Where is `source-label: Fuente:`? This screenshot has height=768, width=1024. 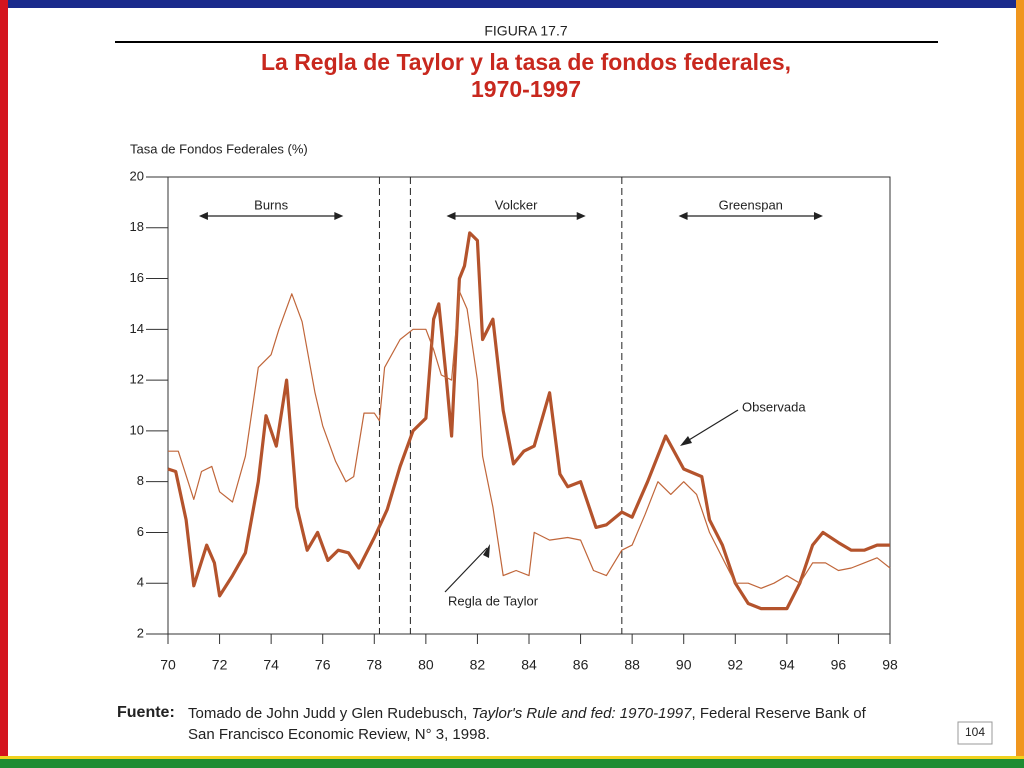
source-label: Fuente: is located at coordinates (146, 712).